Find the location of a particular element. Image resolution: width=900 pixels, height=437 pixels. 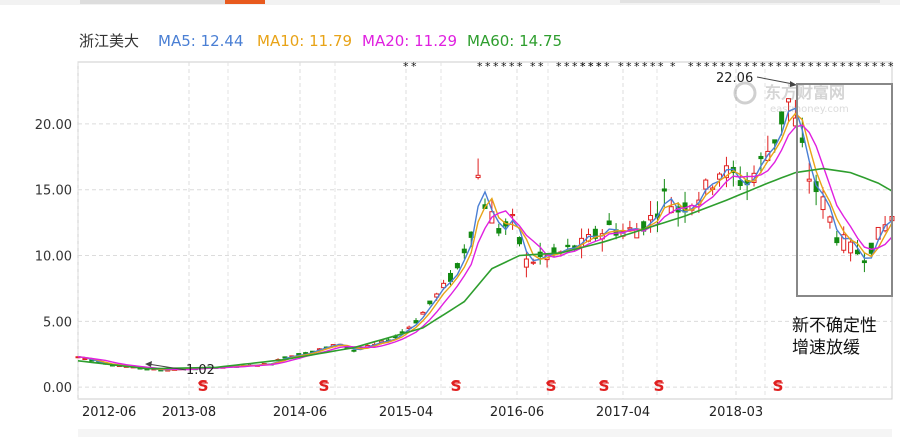

legend-ma10: MA10: 11.79 is located at coordinates (304, 41).